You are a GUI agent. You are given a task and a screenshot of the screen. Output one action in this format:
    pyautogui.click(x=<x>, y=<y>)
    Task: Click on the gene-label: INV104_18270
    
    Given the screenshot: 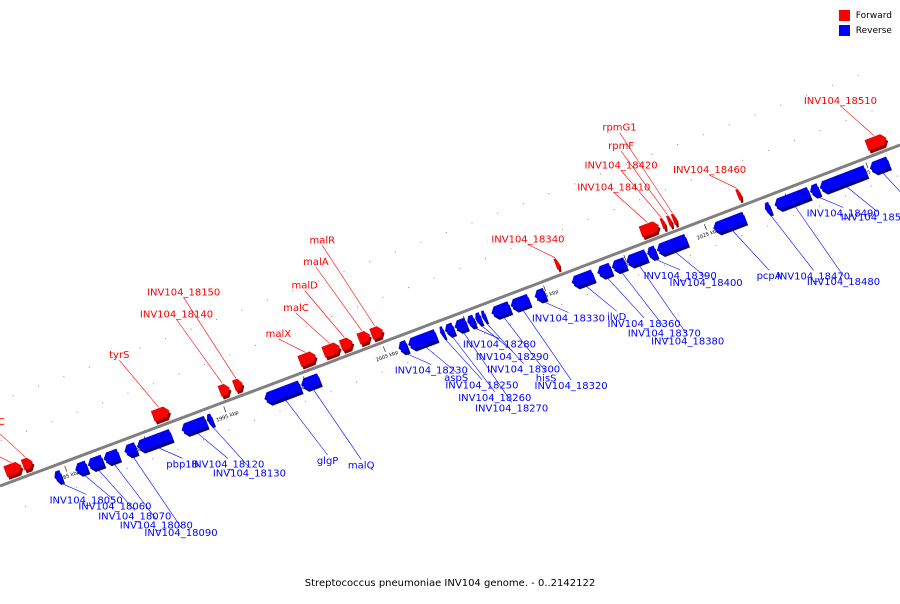 What is the action you would take?
    pyautogui.click(x=511, y=409)
    